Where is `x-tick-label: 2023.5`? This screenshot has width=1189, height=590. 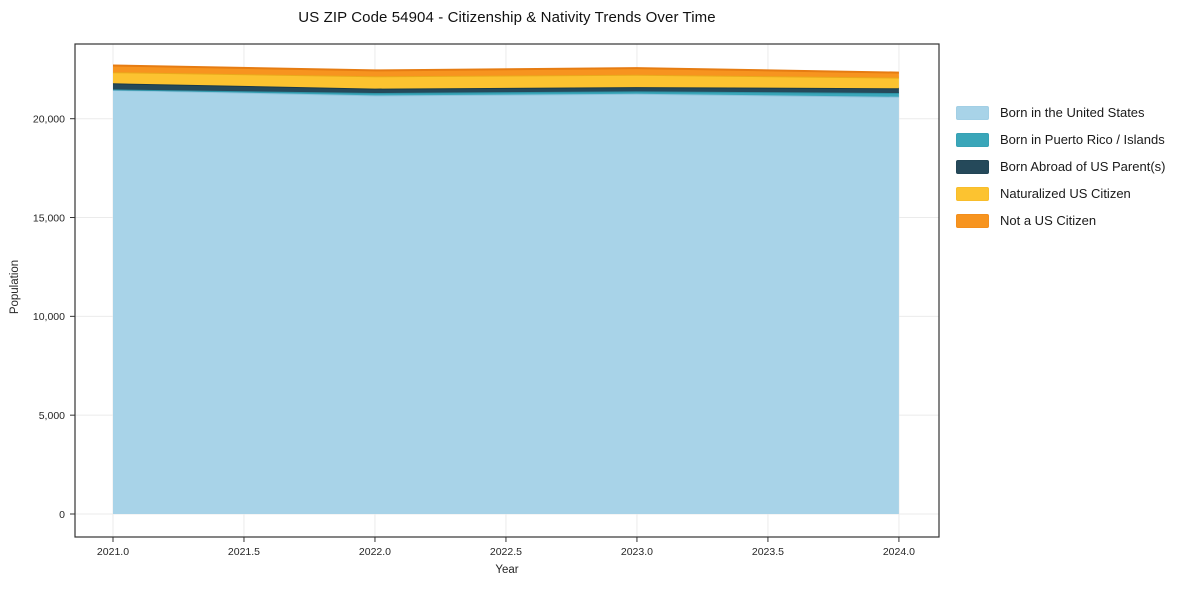 x-tick-label: 2023.5 is located at coordinates (768, 552).